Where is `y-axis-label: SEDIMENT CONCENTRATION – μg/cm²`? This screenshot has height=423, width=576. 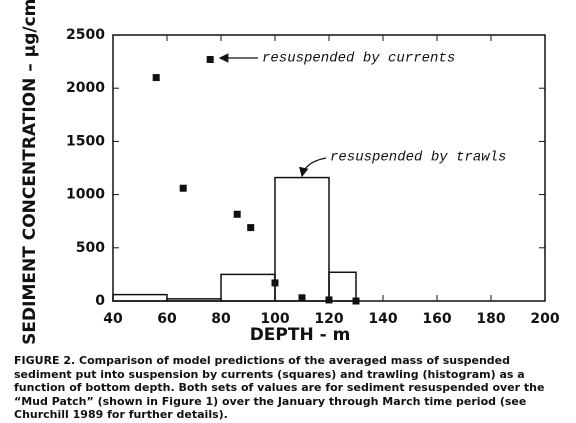 y-axis-label: SEDIMENT CONCENTRATION – μg/cm² is located at coordinates (30, 172).